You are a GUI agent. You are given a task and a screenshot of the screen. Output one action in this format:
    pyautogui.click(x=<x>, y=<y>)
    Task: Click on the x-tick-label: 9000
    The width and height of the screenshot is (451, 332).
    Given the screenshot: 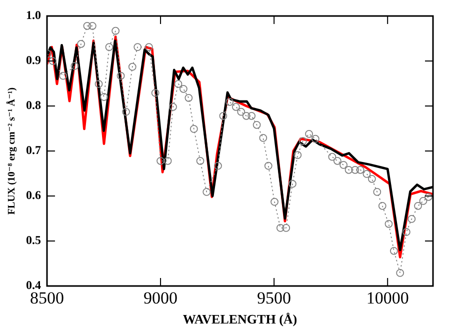 What is the action you would take?
    pyautogui.click(x=161, y=298)
    